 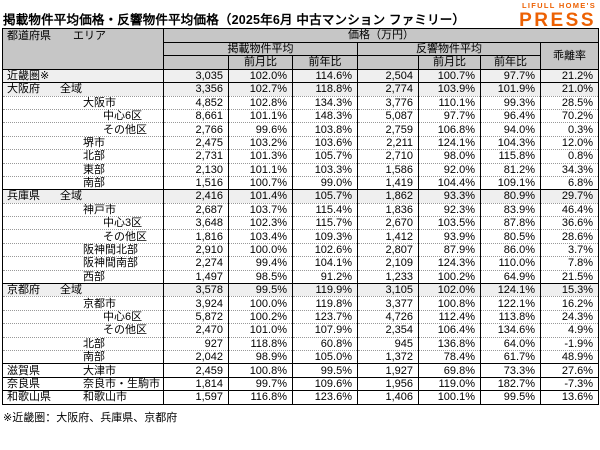 I want to click on listed-yoy-cell: 104.1%, so click(x=325, y=263).